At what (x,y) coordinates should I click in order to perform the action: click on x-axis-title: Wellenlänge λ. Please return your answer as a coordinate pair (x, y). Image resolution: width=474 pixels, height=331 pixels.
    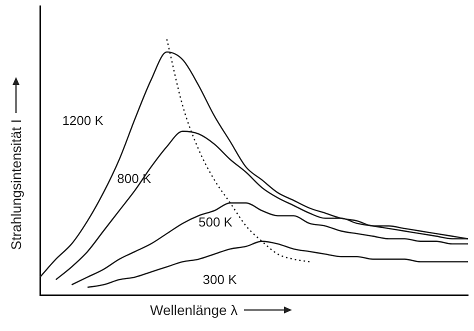
    Looking at the image, I should click on (194, 310).